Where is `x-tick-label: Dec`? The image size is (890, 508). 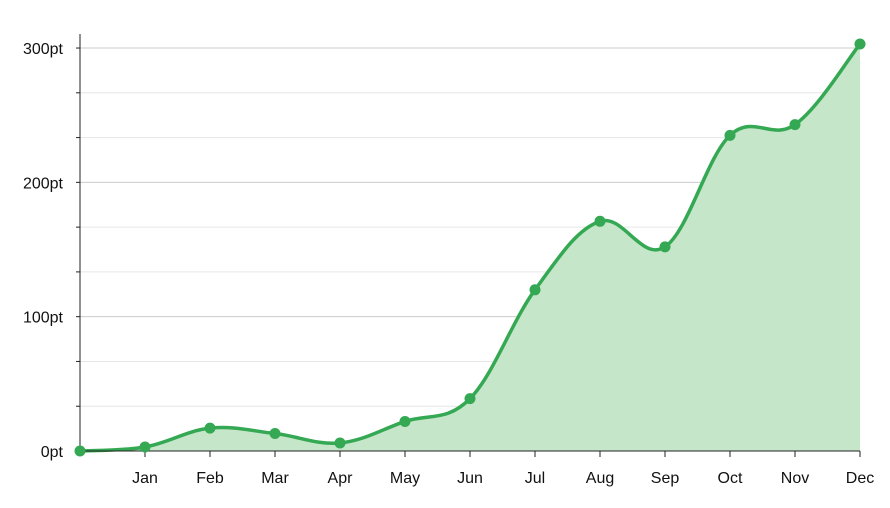
x-tick-label: Dec is located at coordinates (860, 478).